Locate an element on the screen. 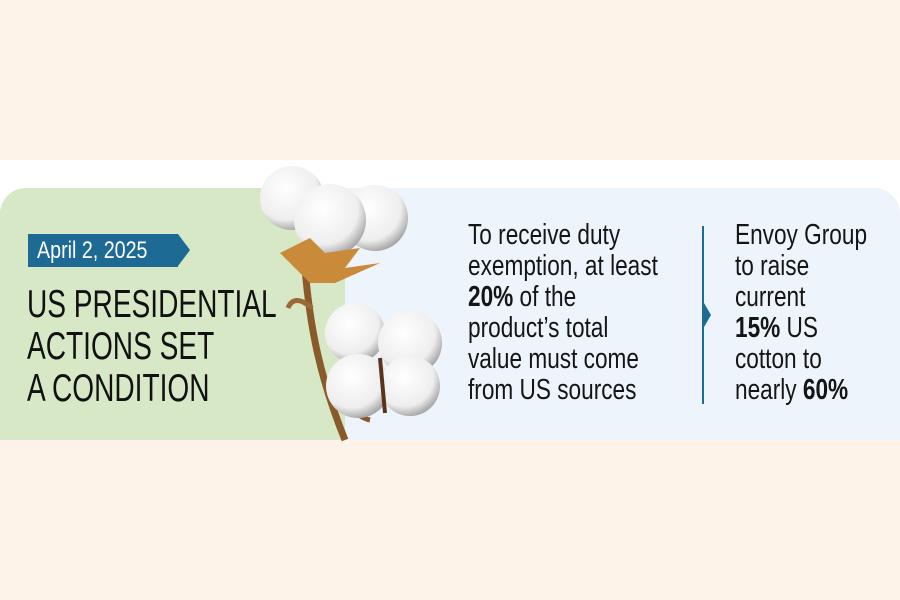 The image size is (900, 600). text-line: 15% US is located at coordinates (801, 328).